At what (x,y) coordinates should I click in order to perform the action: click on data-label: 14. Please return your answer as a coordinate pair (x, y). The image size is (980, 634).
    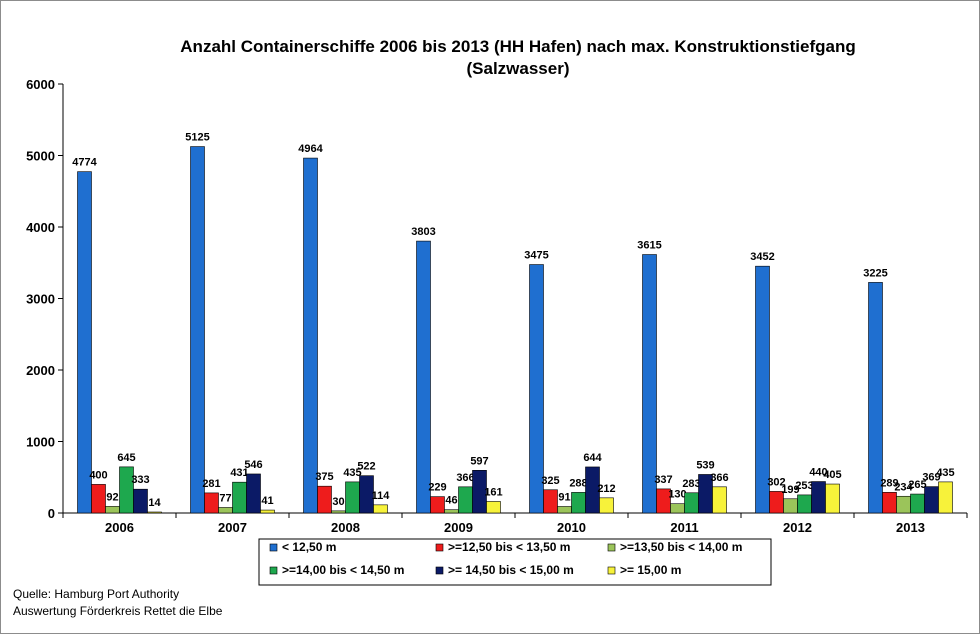
    Looking at the image, I should click on (154, 503).